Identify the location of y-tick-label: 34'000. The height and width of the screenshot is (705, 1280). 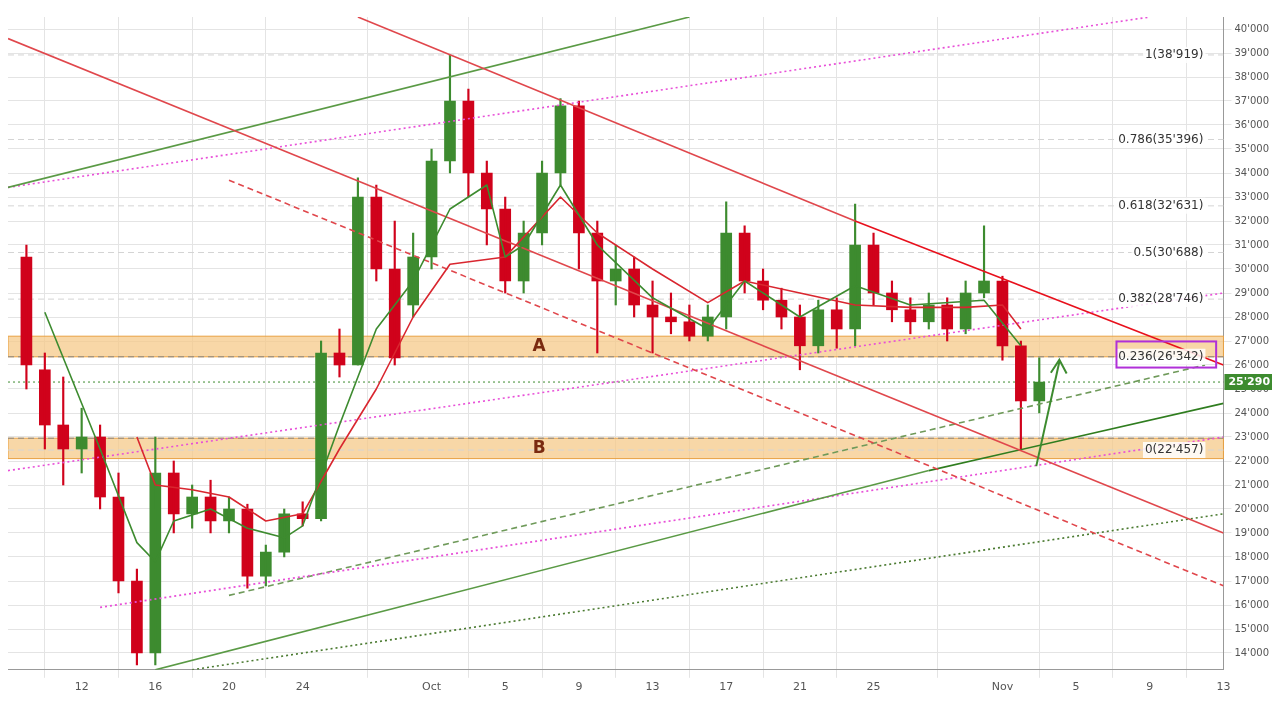
(1251, 172).